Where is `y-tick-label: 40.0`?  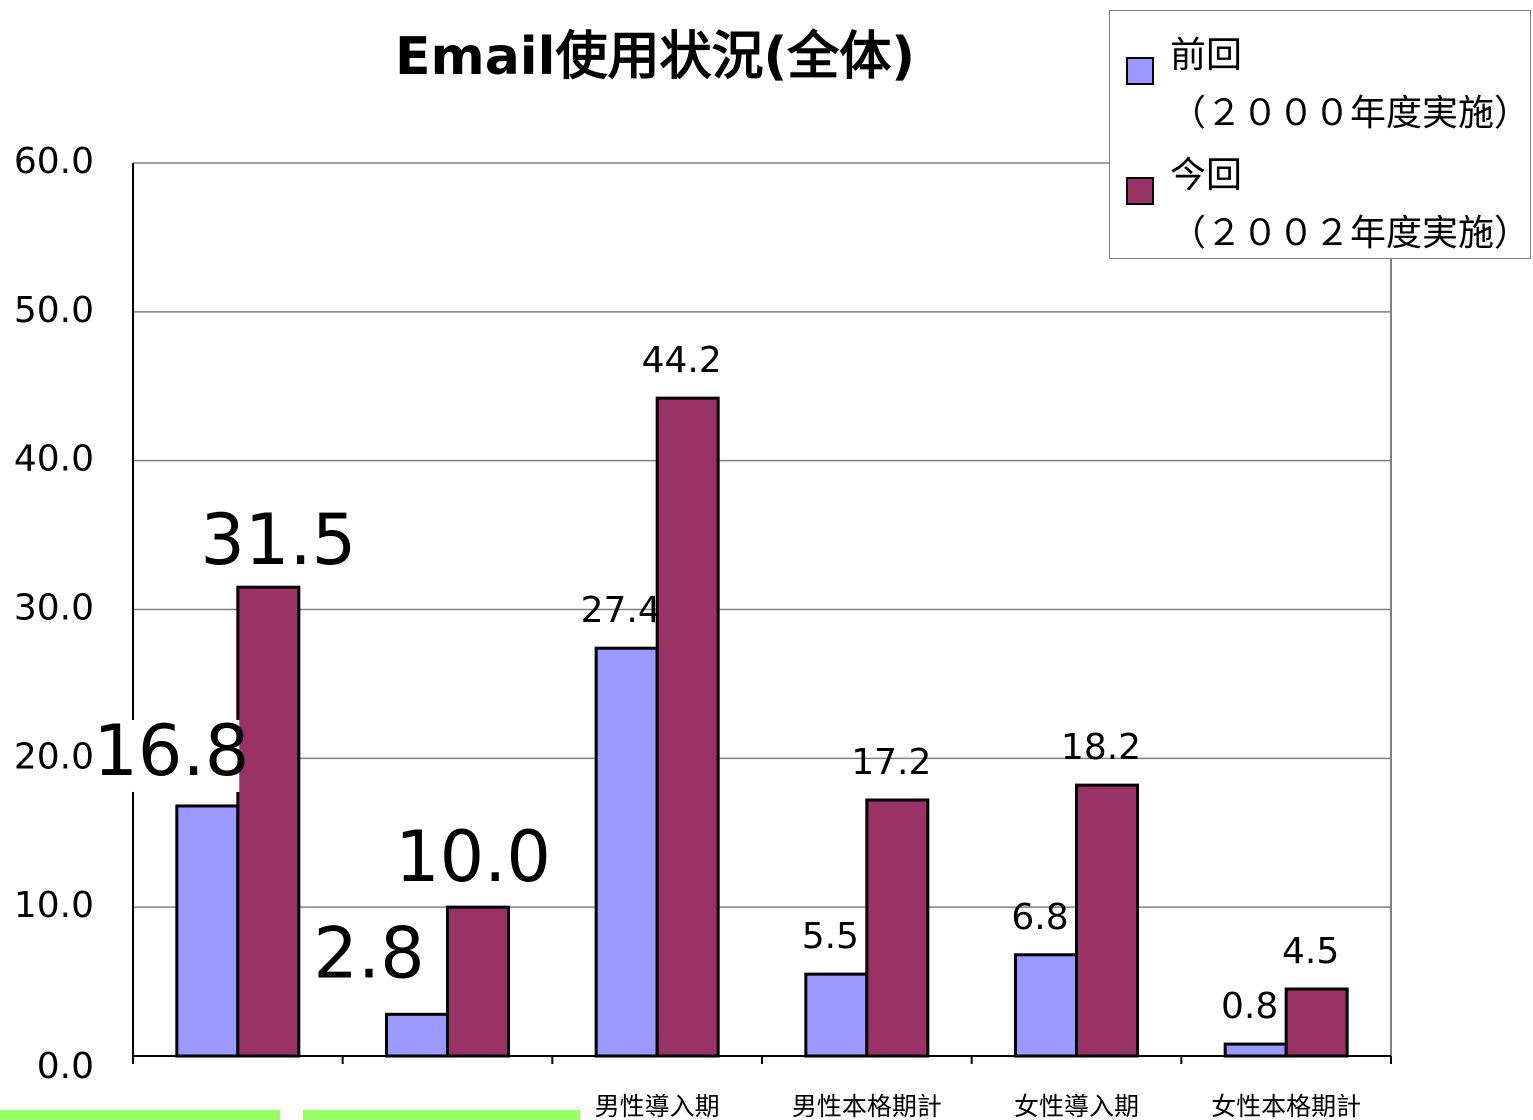 y-tick-label: 40.0 is located at coordinates (54, 459).